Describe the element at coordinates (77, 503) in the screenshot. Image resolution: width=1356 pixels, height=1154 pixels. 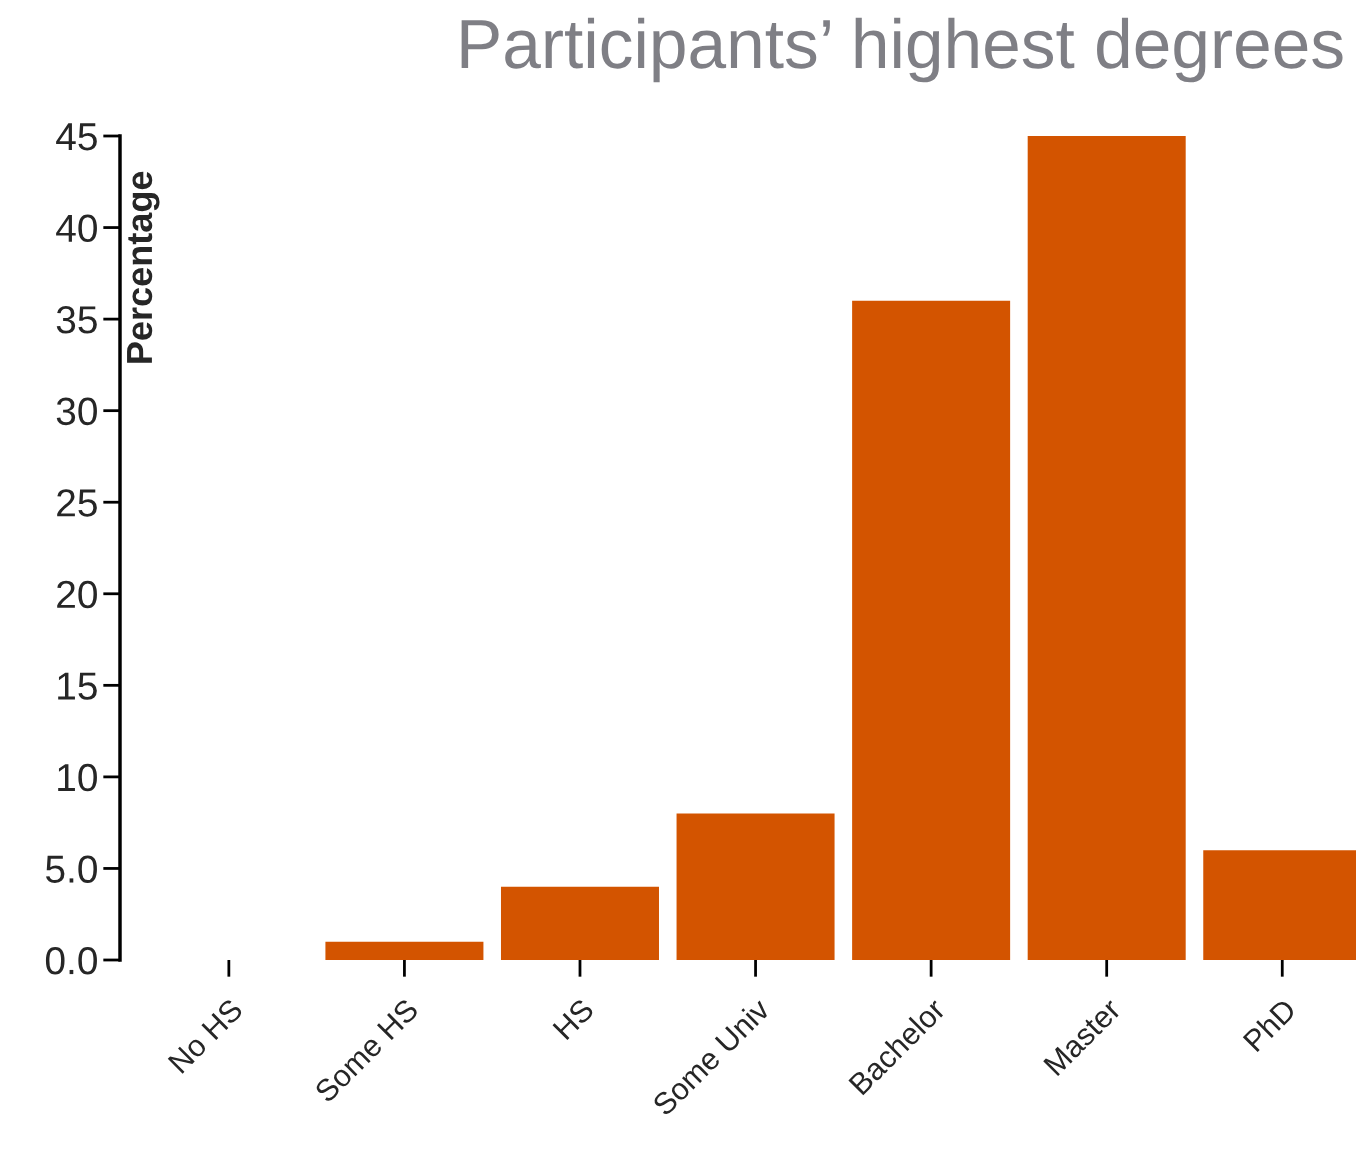
I see `y-tick-label: 25` at that location.